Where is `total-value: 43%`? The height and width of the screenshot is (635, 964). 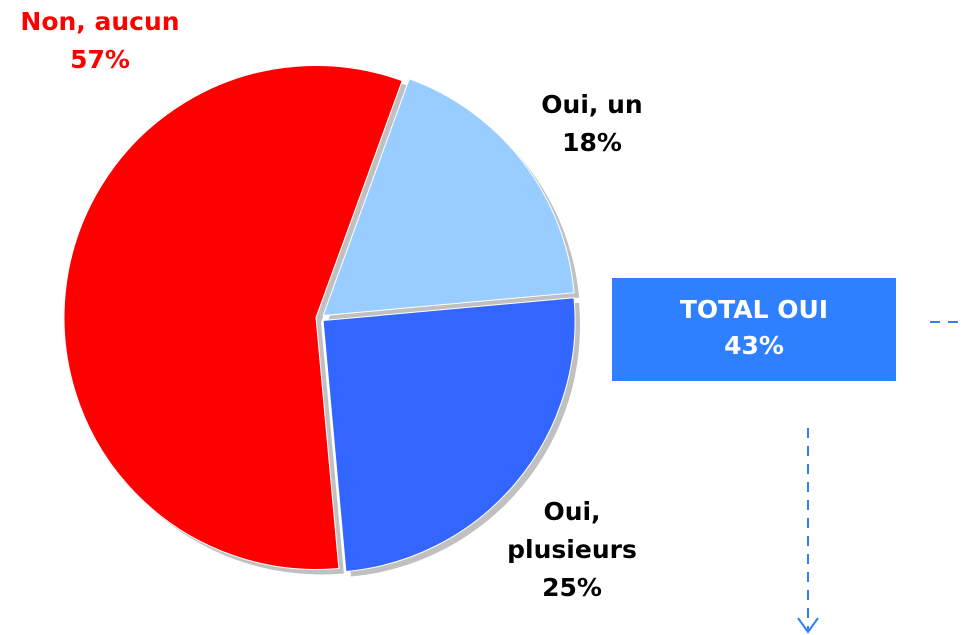 total-value: 43% is located at coordinates (754, 345).